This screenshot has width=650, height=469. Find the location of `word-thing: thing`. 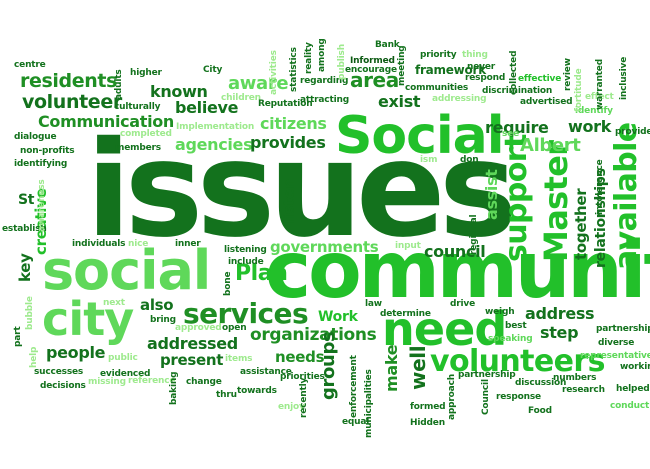

word-thing: thing is located at coordinates (475, 55).